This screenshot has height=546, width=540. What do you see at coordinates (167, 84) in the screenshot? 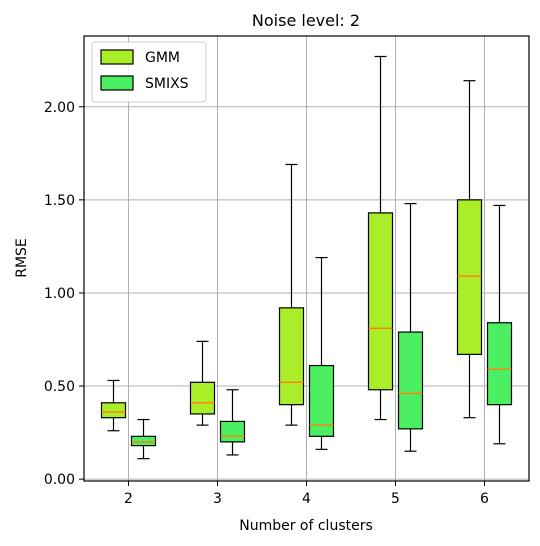
I see `legend-label-smixs: SMIXS` at bounding box center [167, 84].